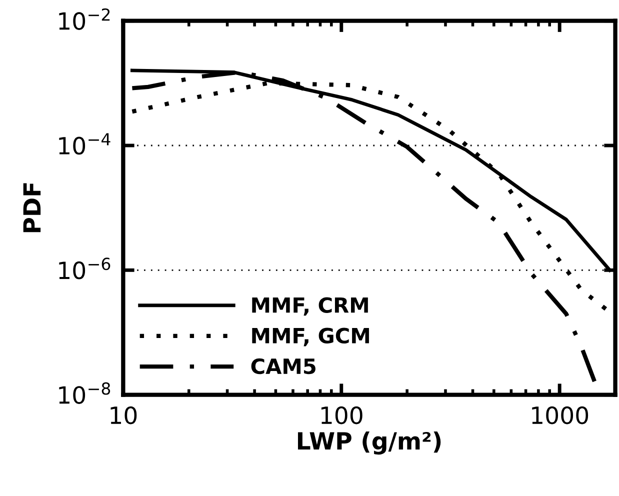 This screenshot has height=496, width=619. What do you see at coordinates (310, 306) in the screenshot?
I see `legend-label: MMF, CRM` at bounding box center [310, 306].